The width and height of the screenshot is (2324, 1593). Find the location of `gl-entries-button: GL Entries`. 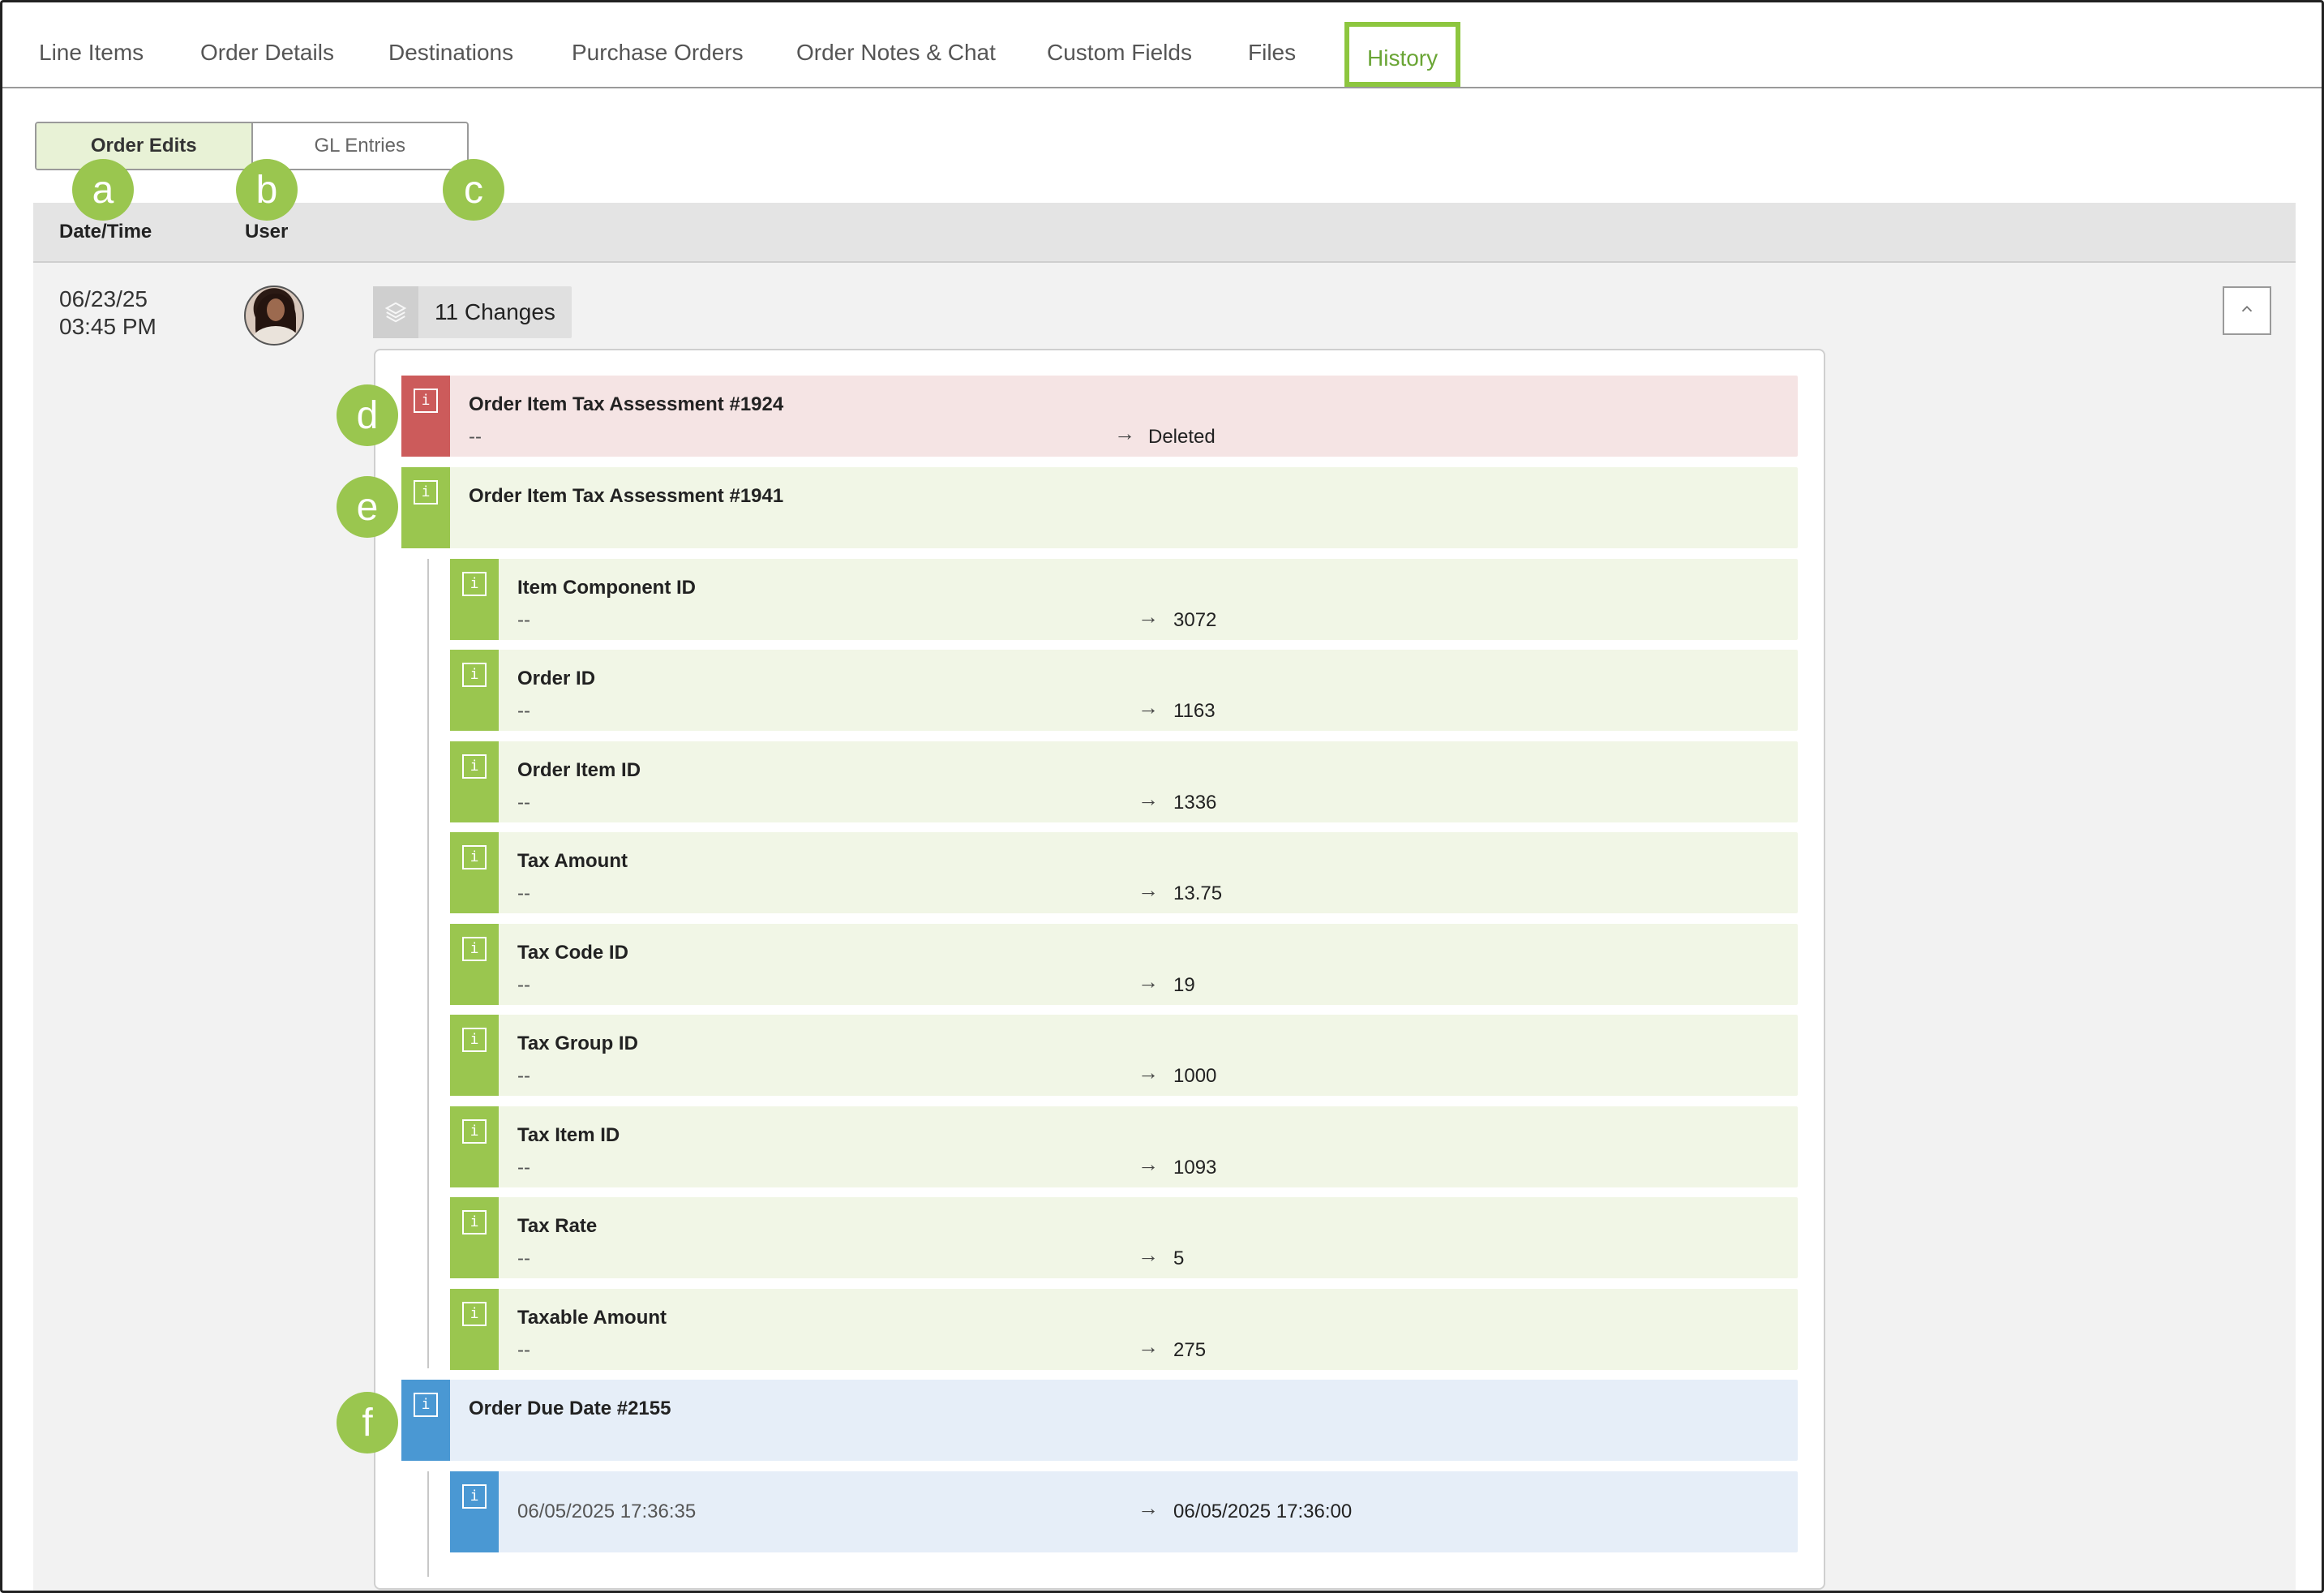

gl-entries-button: GL Entries is located at coordinates (359, 146).